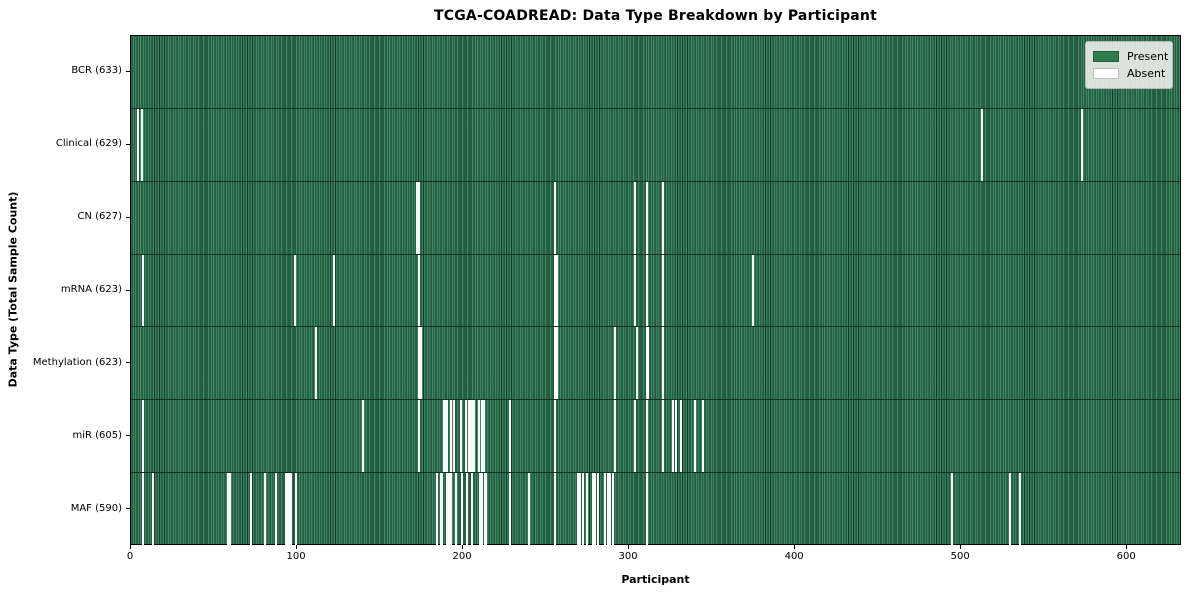 The height and width of the screenshot is (600, 1200). What do you see at coordinates (296, 556) in the screenshot?
I see `x-tick-label: 100` at bounding box center [296, 556].